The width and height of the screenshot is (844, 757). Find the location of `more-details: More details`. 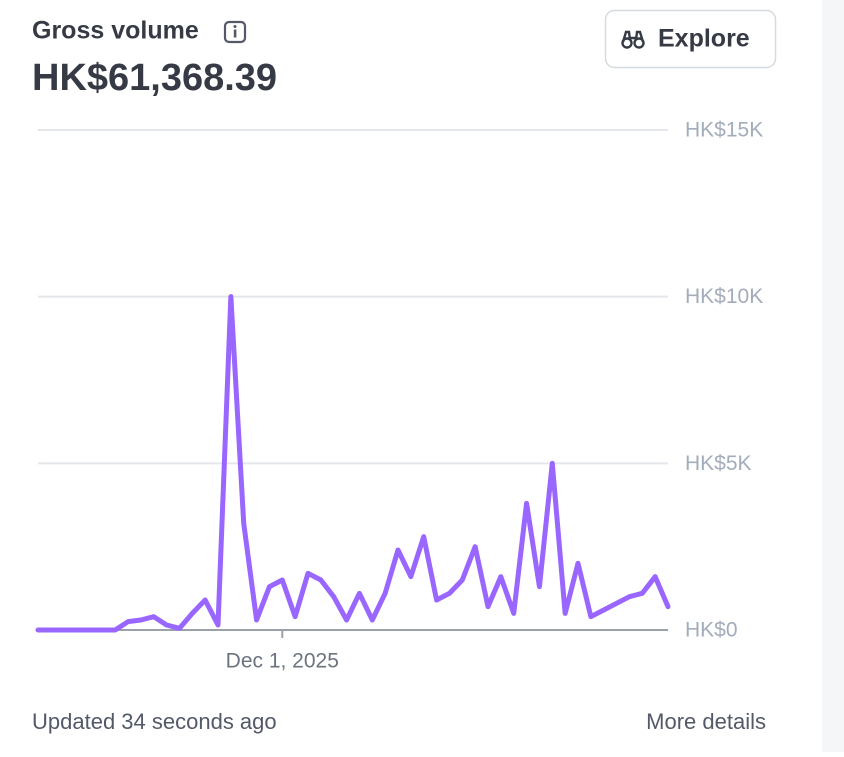

more-details: More details is located at coordinates (706, 721).